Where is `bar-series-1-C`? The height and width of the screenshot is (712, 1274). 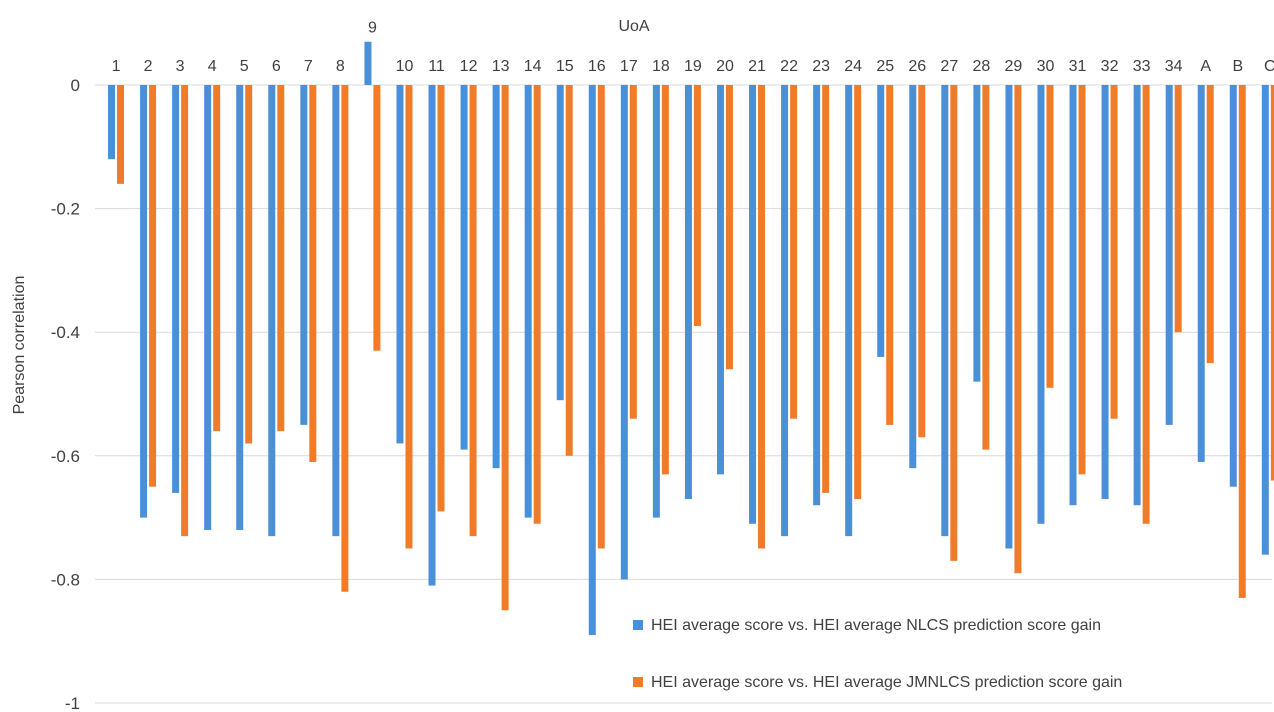
bar-series-1-C is located at coordinates (1265, 320).